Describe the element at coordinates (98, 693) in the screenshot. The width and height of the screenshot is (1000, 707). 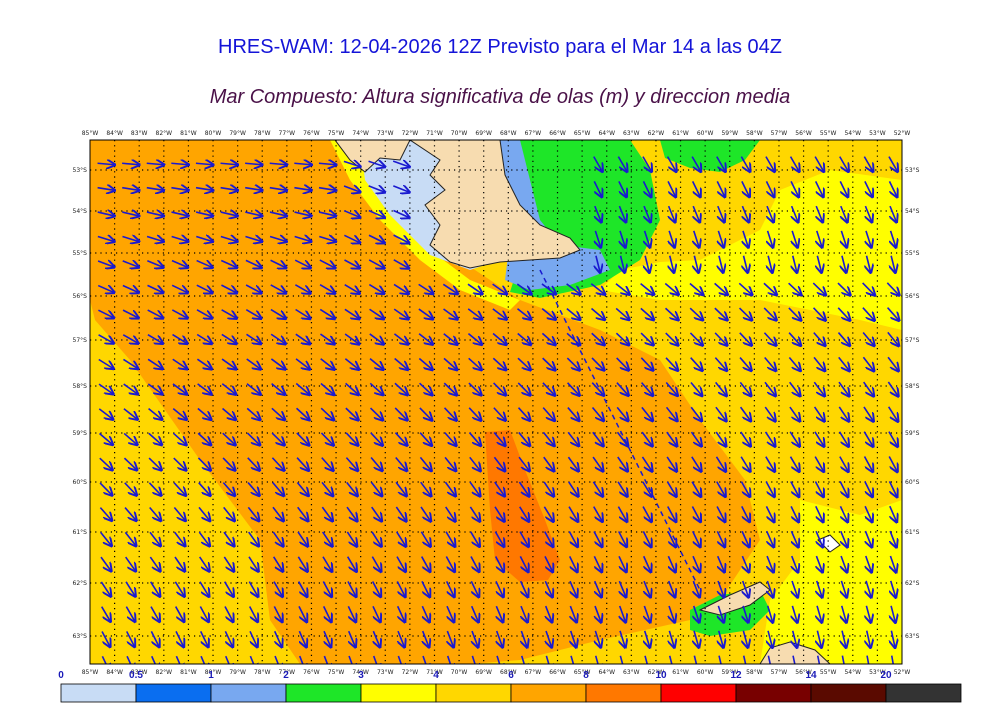
I see `colorbar-swatch` at that location.